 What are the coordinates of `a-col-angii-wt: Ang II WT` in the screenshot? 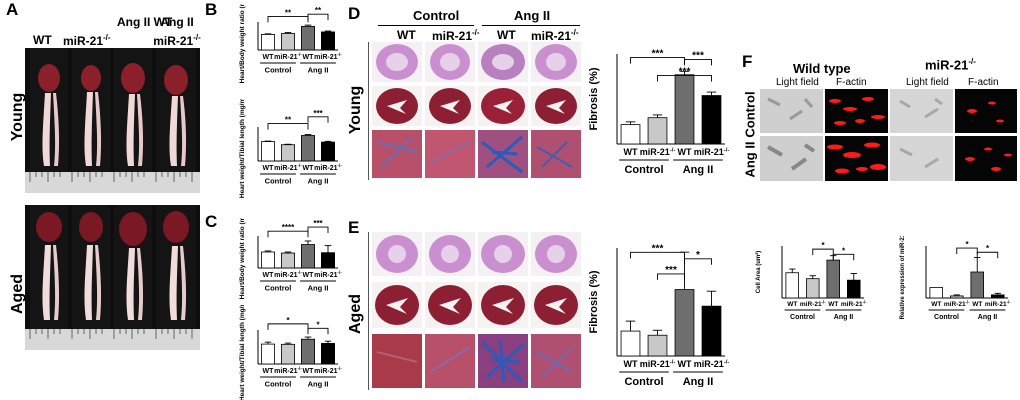 It's located at (145, 22).